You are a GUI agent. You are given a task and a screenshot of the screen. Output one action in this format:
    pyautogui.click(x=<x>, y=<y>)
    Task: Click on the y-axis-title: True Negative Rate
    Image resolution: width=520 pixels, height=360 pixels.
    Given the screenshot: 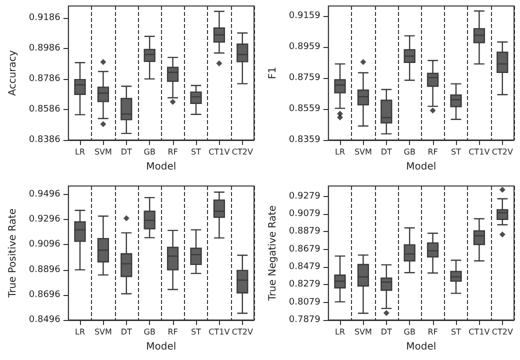 What is the action you would take?
    pyautogui.click(x=273, y=253)
    